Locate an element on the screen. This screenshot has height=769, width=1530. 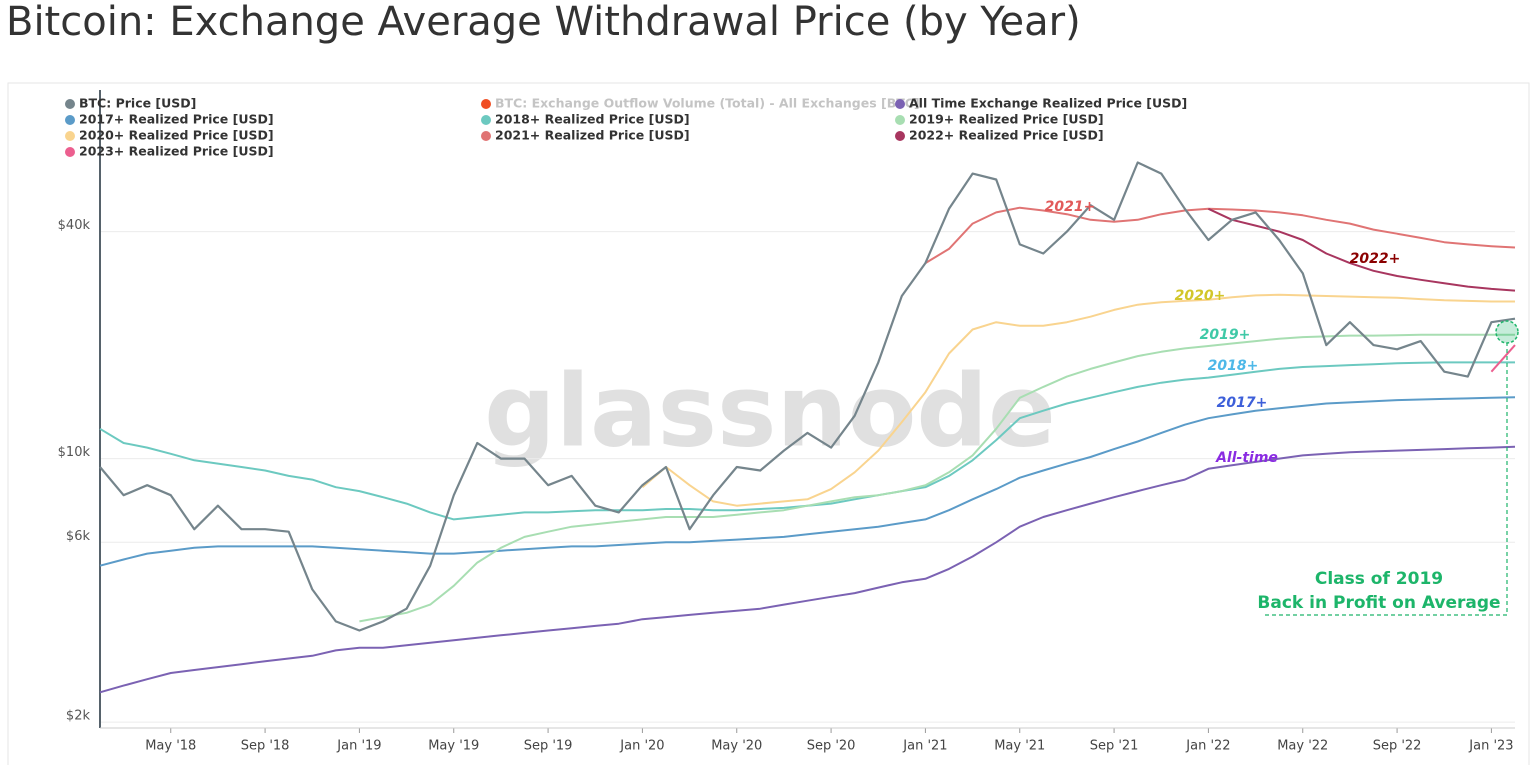
series-annotation: All-time is located at coordinates (1246, 458).